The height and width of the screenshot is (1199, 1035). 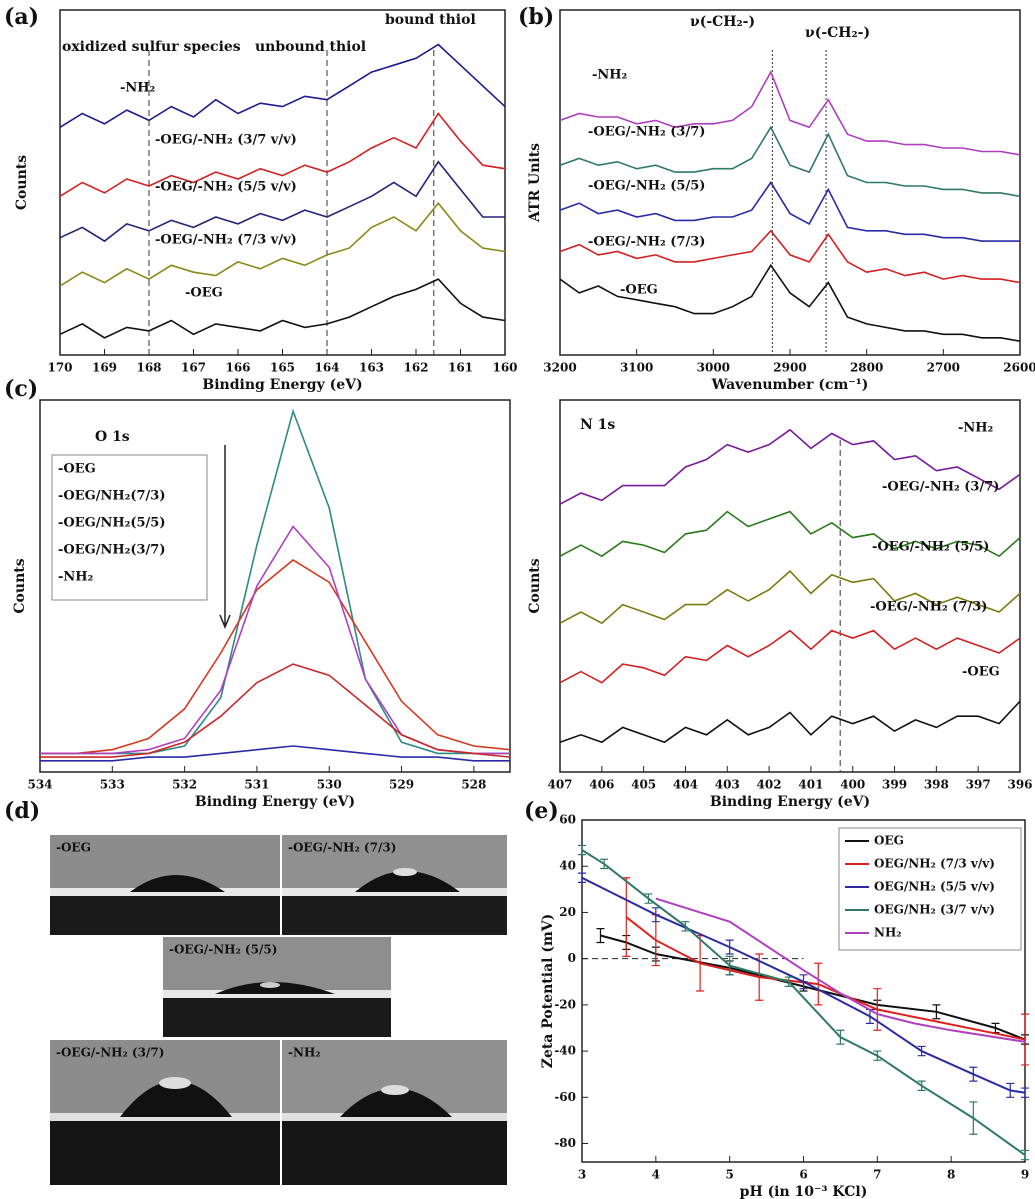 What do you see at coordinates (536, 17) in the screenshot?
I see `panel-label: (b)` at bounding box center [536, 17].